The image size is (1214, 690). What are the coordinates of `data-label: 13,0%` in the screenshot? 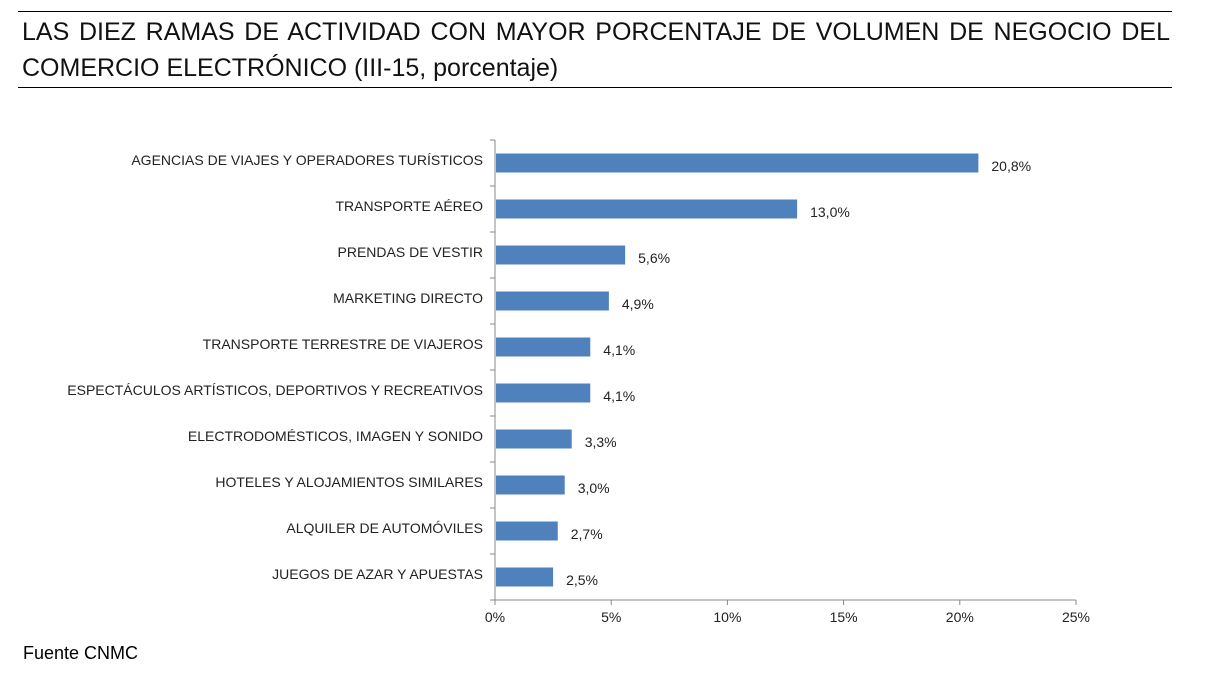 It's located at (830, 212).